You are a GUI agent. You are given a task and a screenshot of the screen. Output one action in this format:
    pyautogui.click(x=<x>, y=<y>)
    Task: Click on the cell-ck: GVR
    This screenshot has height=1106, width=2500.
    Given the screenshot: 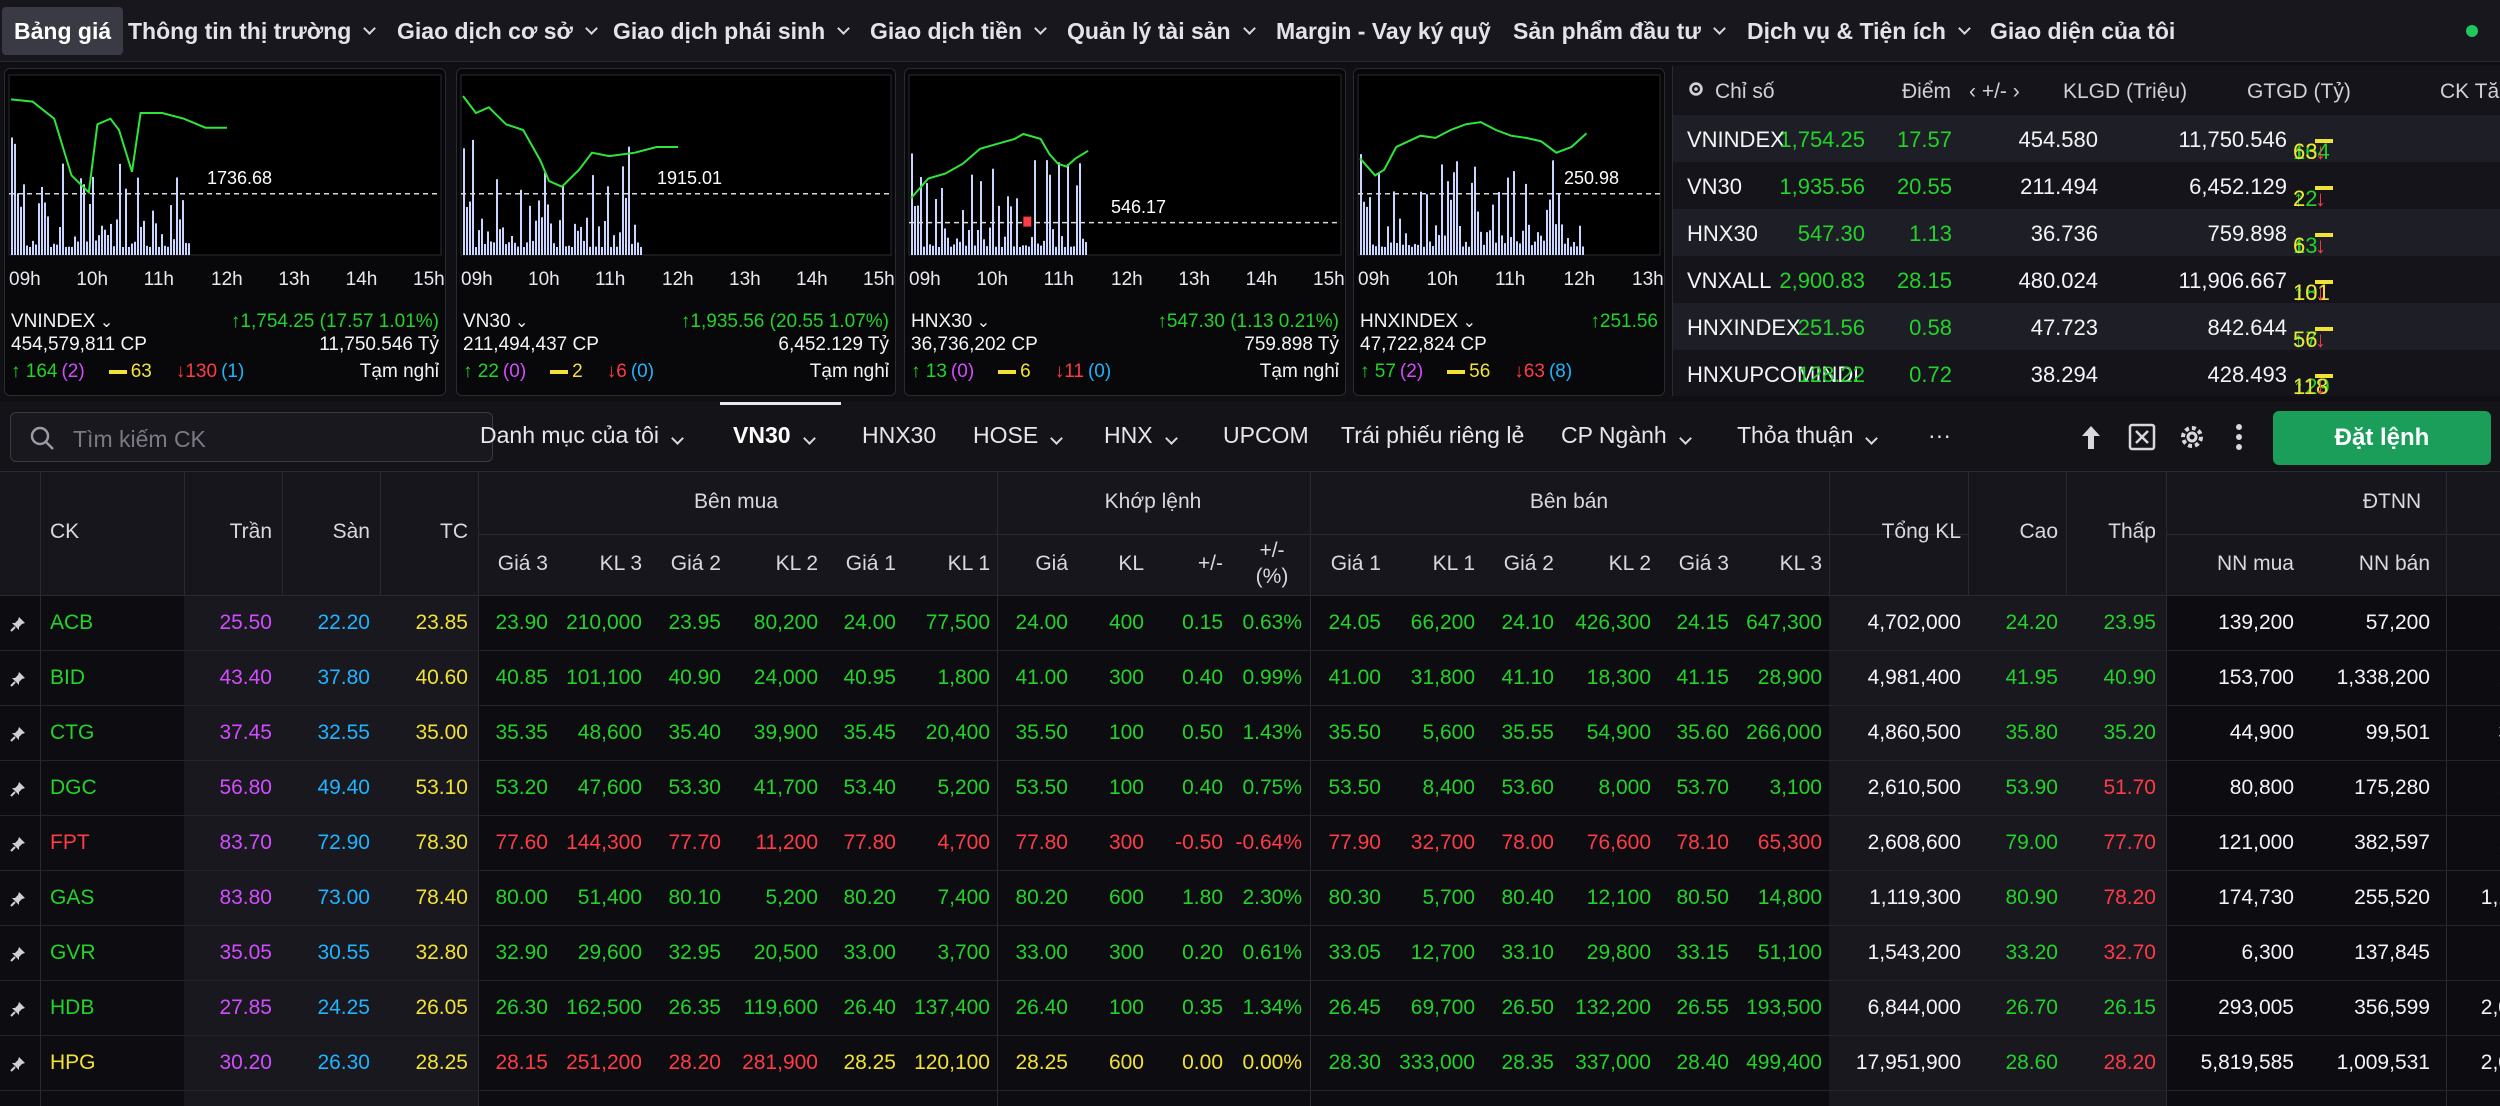 What is the action you would take?
    pyautogui.click(x=73, y=952)
    